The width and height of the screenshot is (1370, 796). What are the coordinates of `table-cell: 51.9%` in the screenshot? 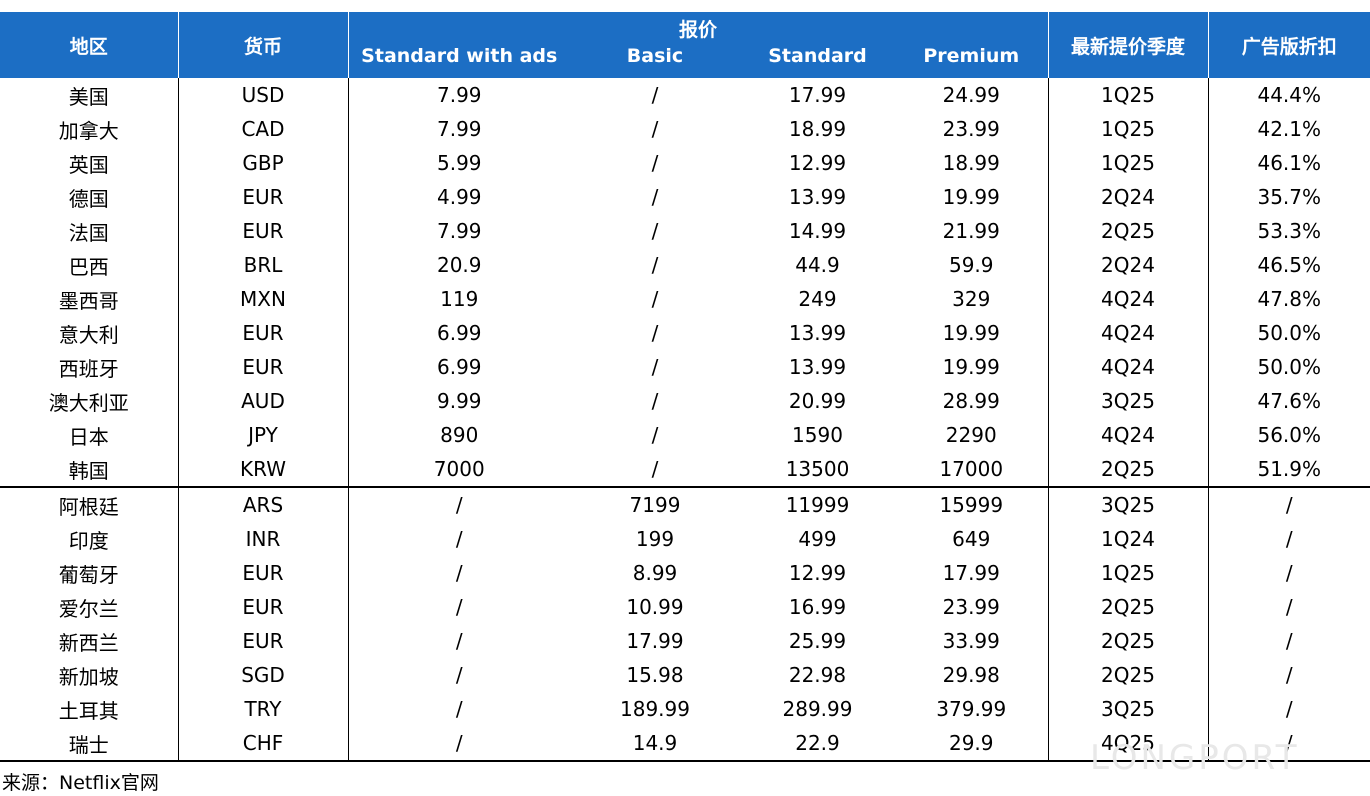 It's located at (1289, 469).